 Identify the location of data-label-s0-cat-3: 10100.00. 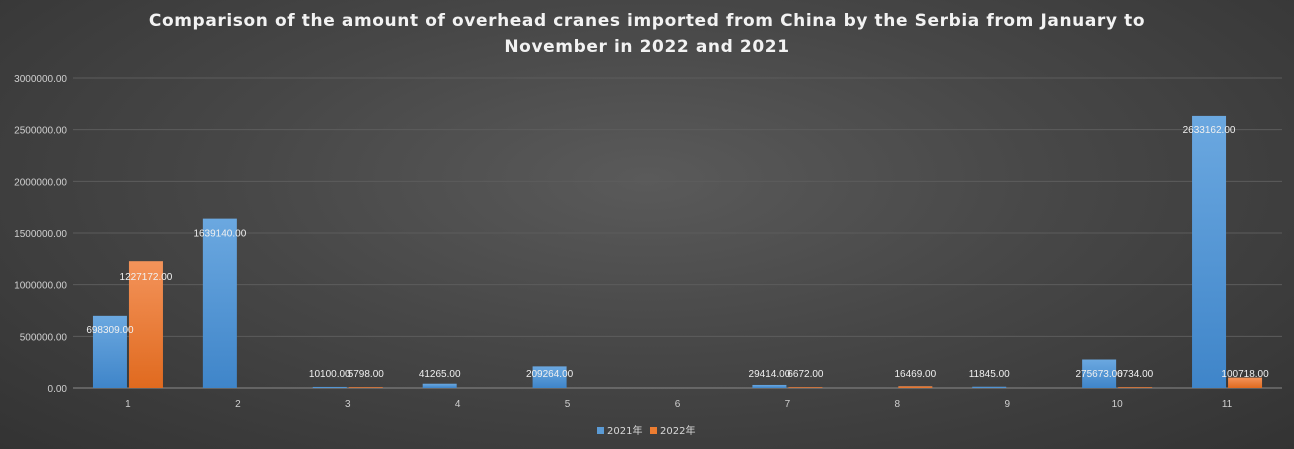
(330, 374).